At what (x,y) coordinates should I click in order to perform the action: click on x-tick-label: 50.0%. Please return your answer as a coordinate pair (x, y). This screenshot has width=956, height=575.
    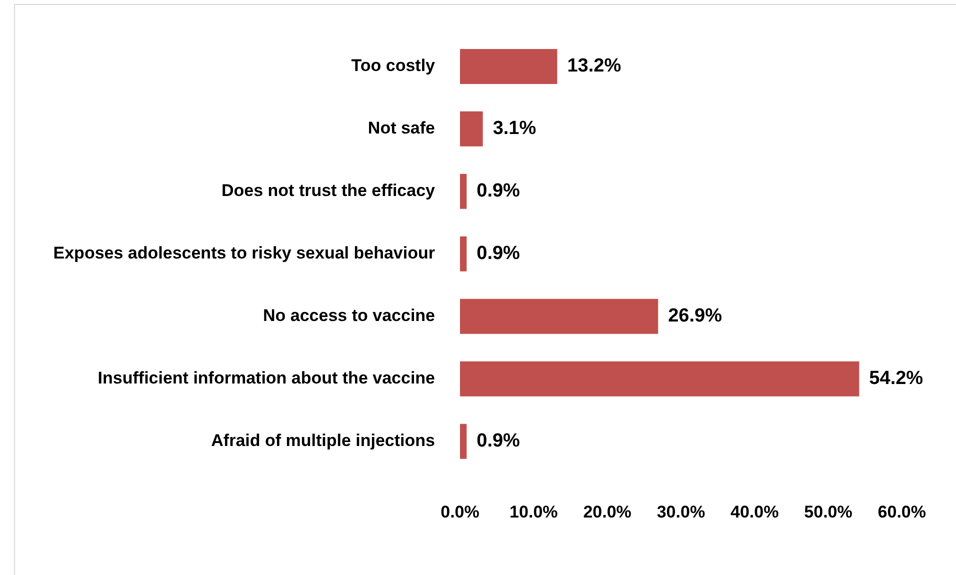
    Looking at the image, I should click on (828, 512).